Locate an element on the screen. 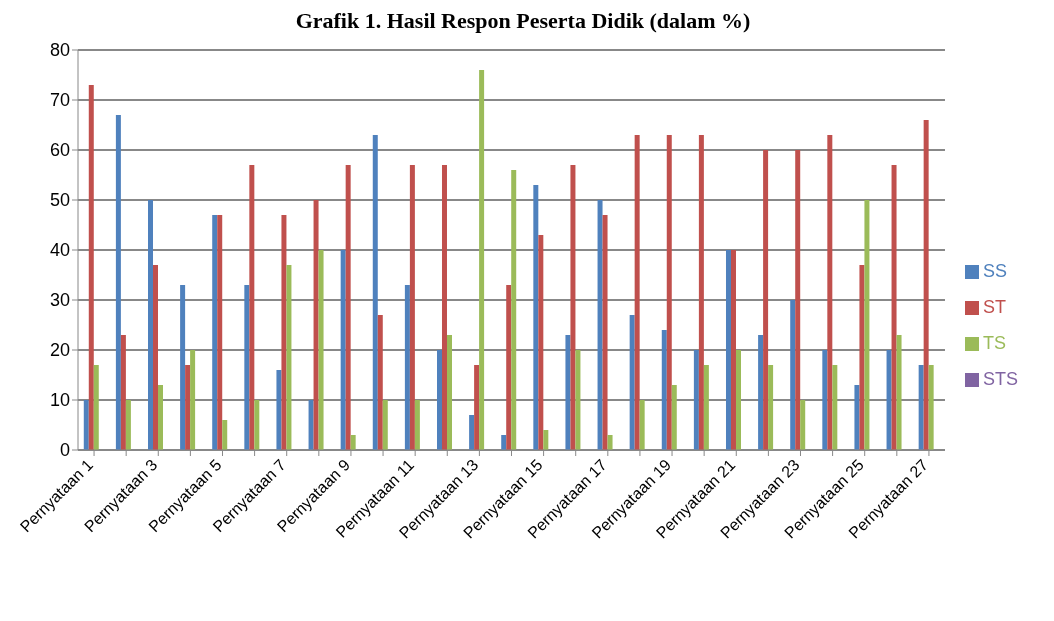 The height and width of the screenshot is (621, 1054). legend-label: SS is located at coordinates (994, 271).